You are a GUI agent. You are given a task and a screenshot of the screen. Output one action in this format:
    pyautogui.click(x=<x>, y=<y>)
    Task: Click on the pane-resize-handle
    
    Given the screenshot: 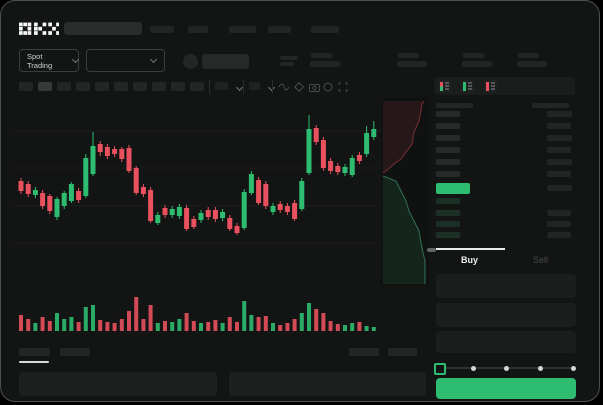 What is the action you would take?
    pyautogui.click(x=431, y=250)
    